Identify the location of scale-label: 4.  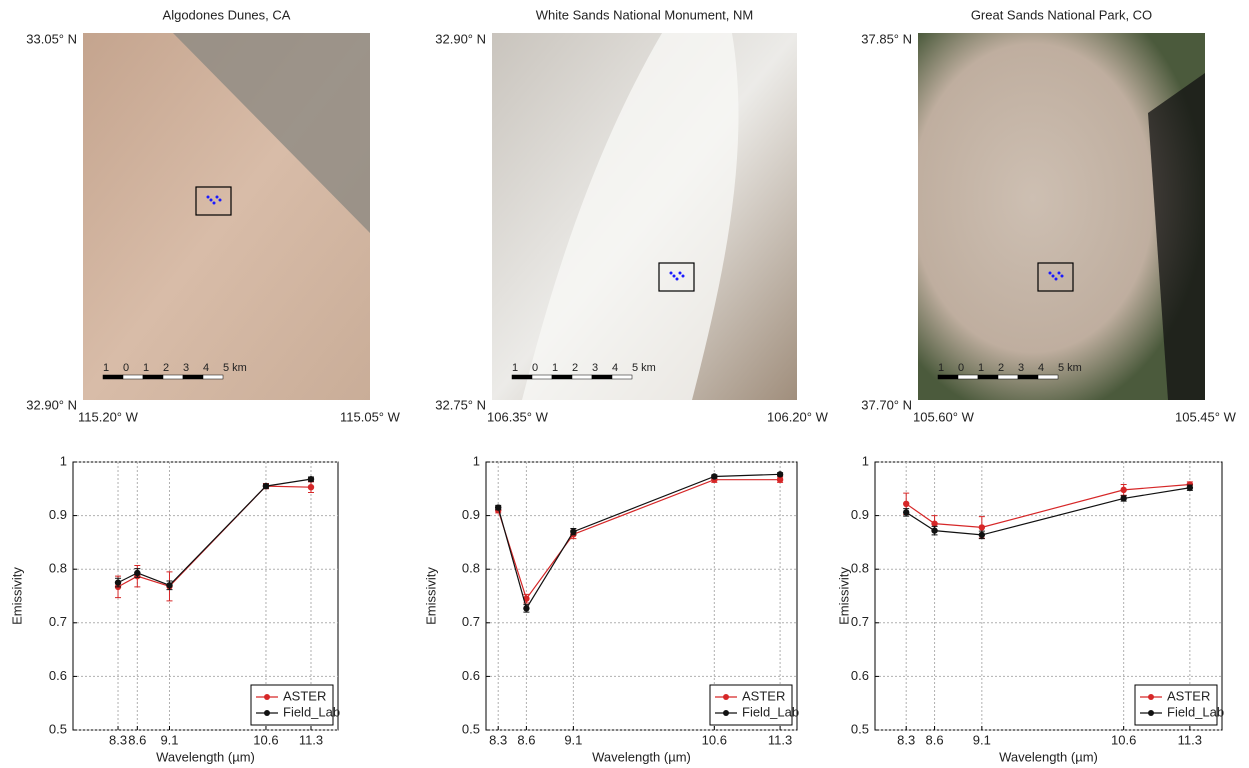
(615, 368).